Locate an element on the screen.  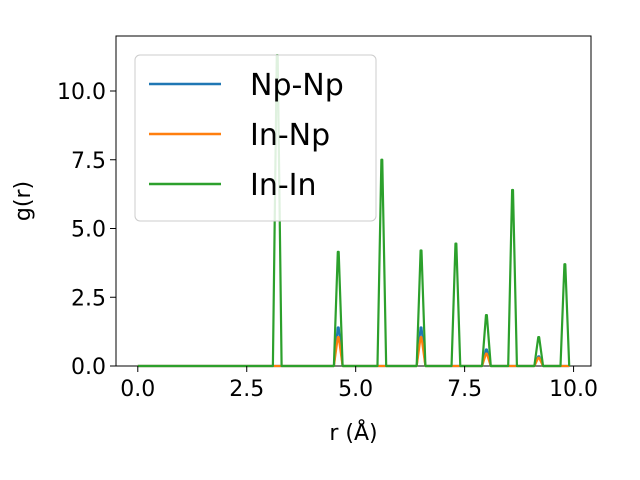
x-tick-label: 7.5 is located at coordinates (464, 389).